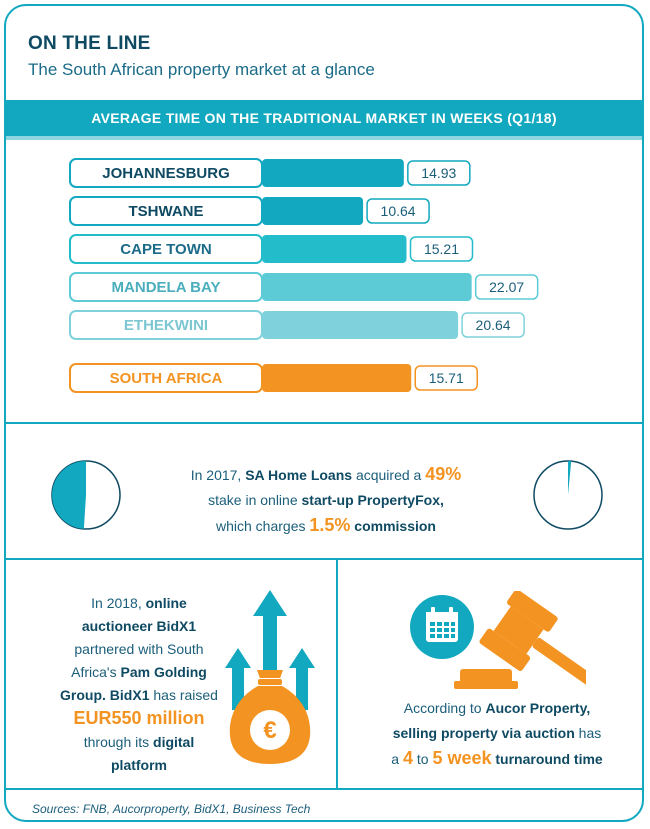  I want to click on acq-commission-label: commission, so click(395, 526).